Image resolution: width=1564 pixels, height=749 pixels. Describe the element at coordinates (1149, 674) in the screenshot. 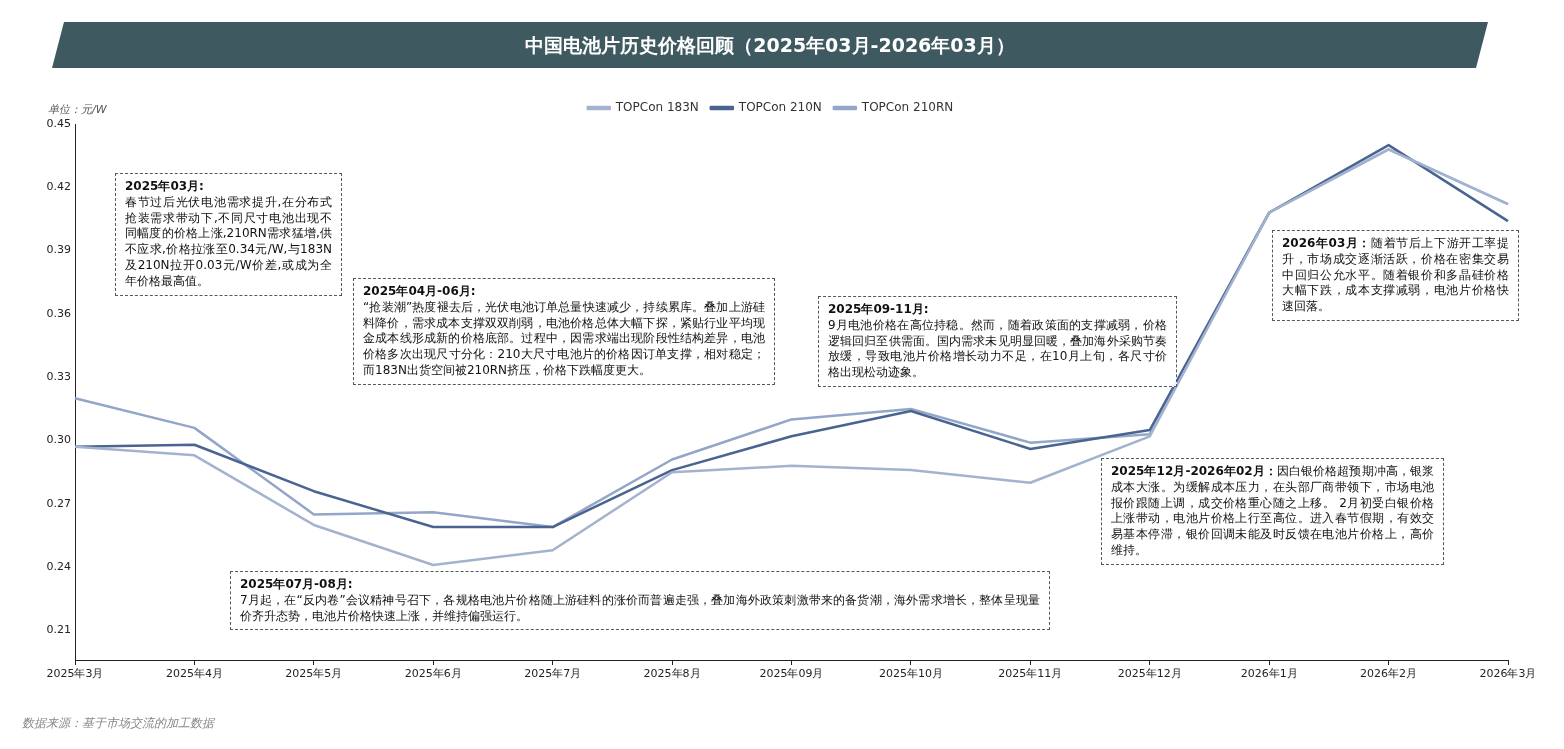

I see `x-tick-label: 2025年12月` at that location.